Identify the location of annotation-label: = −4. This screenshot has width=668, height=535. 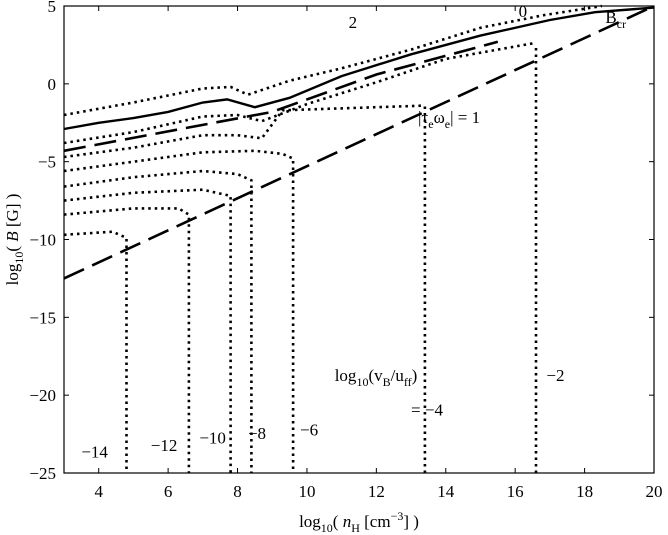
(427, 409).